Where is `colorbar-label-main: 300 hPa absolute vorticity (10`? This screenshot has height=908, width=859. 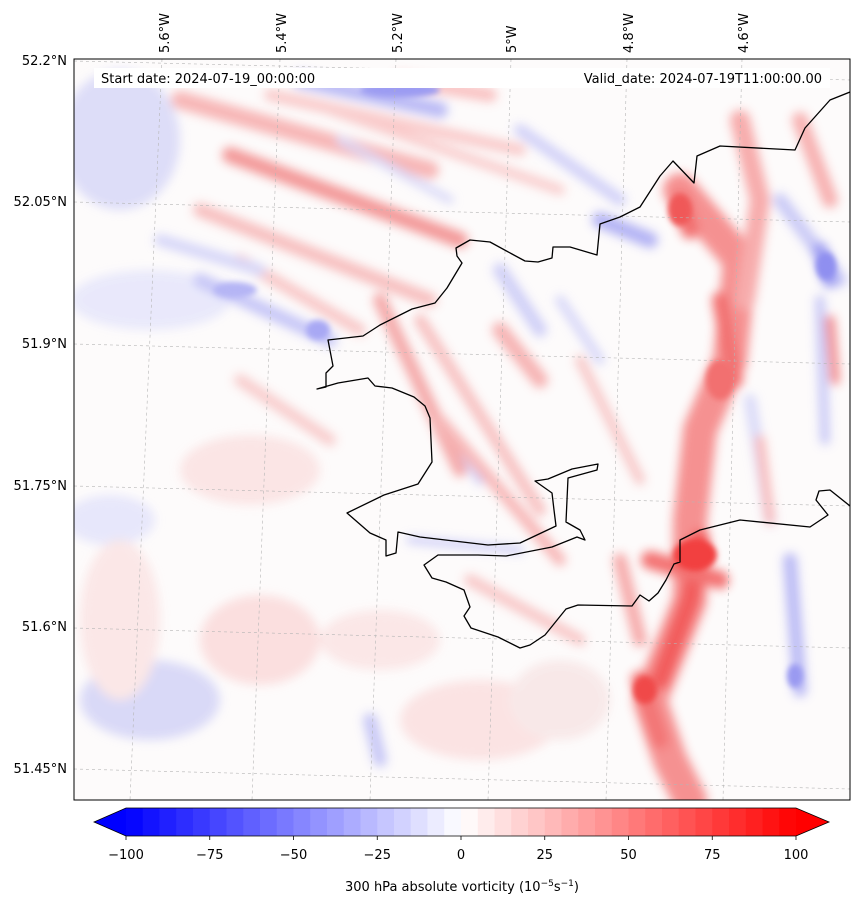
colorbar-label-main: 300 hPa absolute vorticity (10 is located at coordinates (443, 887).